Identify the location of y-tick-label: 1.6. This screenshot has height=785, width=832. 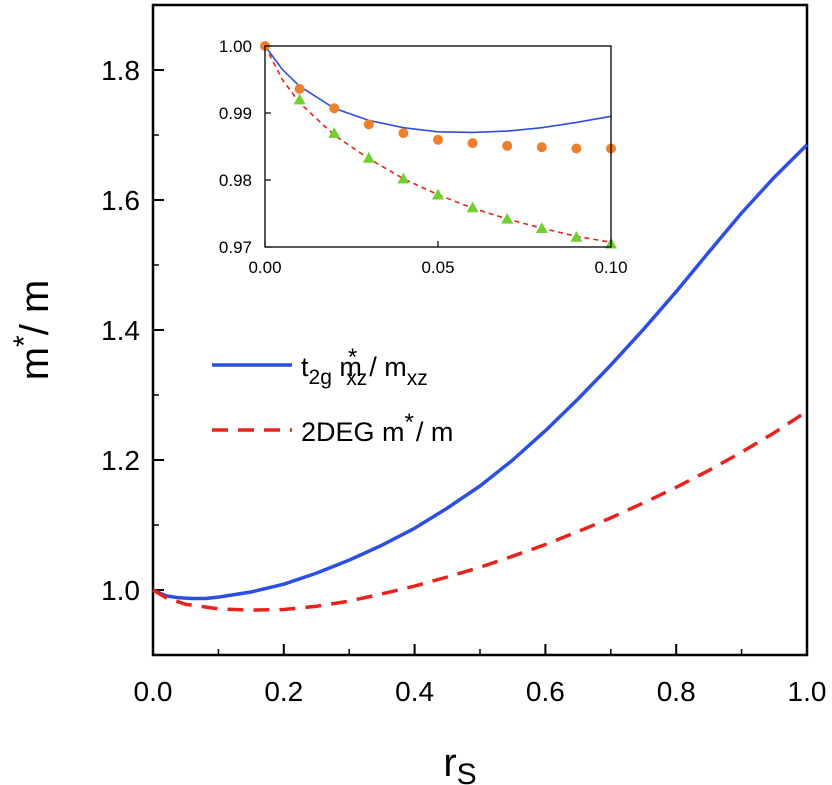
(120, 200).